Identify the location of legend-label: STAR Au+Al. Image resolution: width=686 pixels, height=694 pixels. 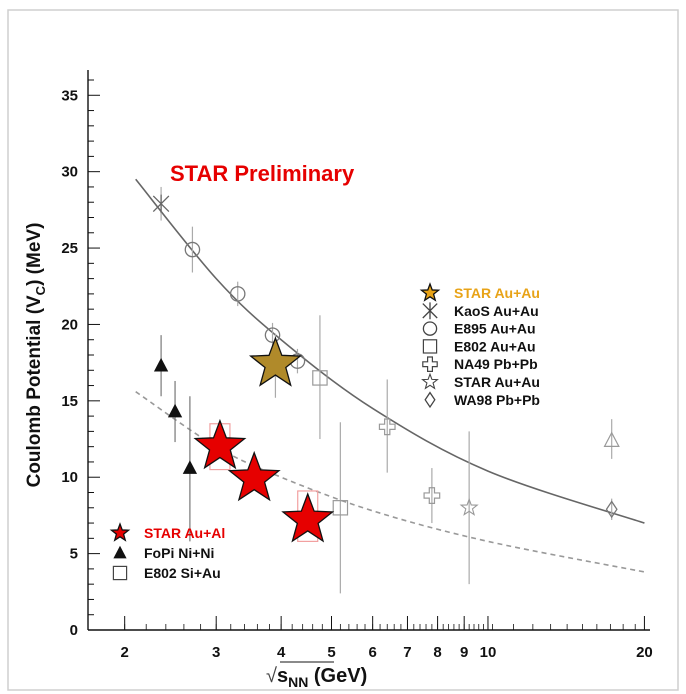
(184, 533).